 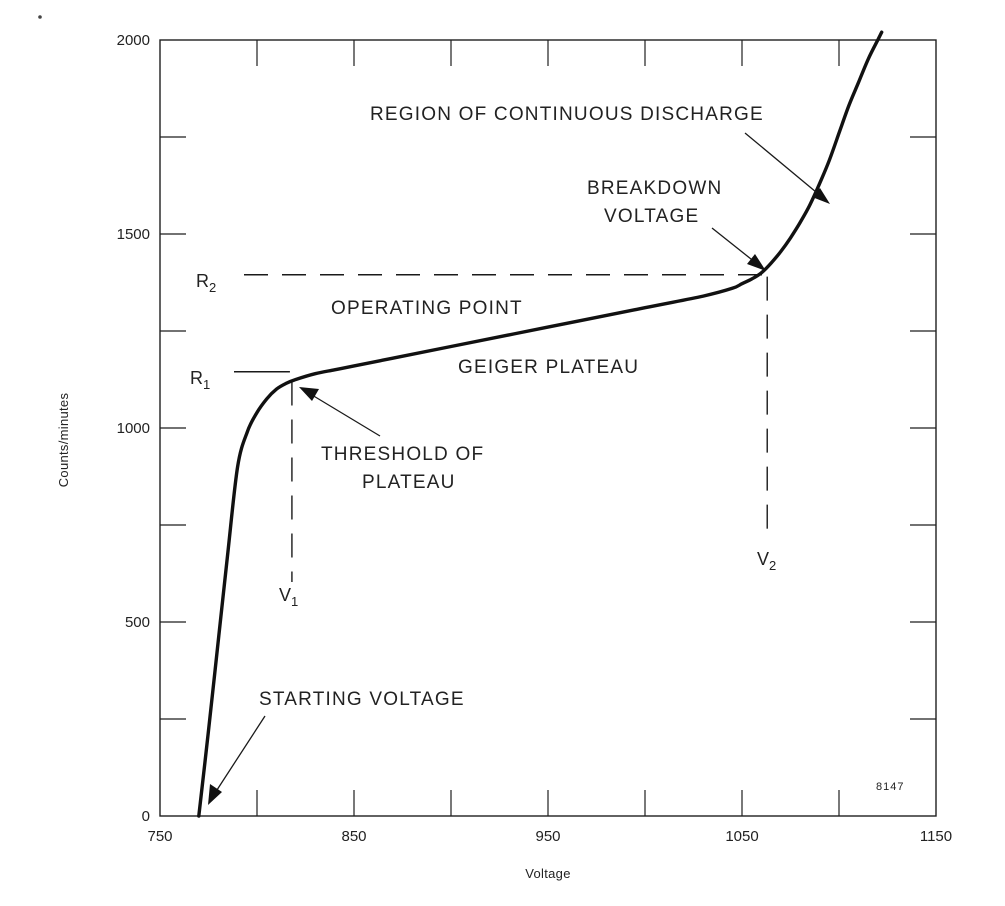 What do you see at coordinates (427, 308) in the screenshot?
I see `operating-point-annotation: OPERATING POINT` at bounding box center [427, 308].